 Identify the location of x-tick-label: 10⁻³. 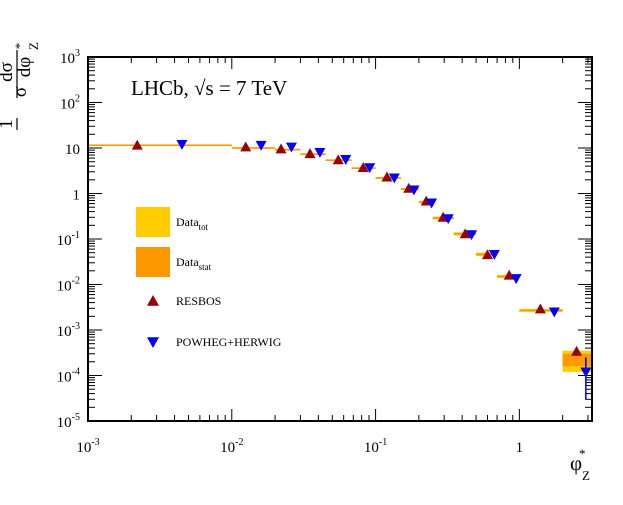
(87, 446).